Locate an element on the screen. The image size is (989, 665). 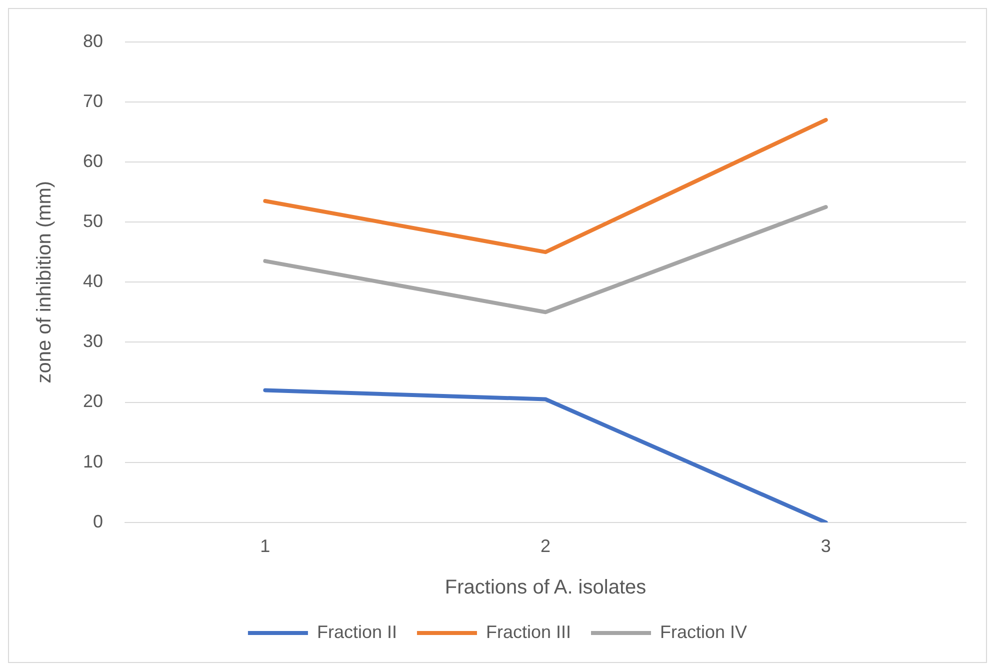
x-tick-label: 2 is located at coordinates (545, 546).